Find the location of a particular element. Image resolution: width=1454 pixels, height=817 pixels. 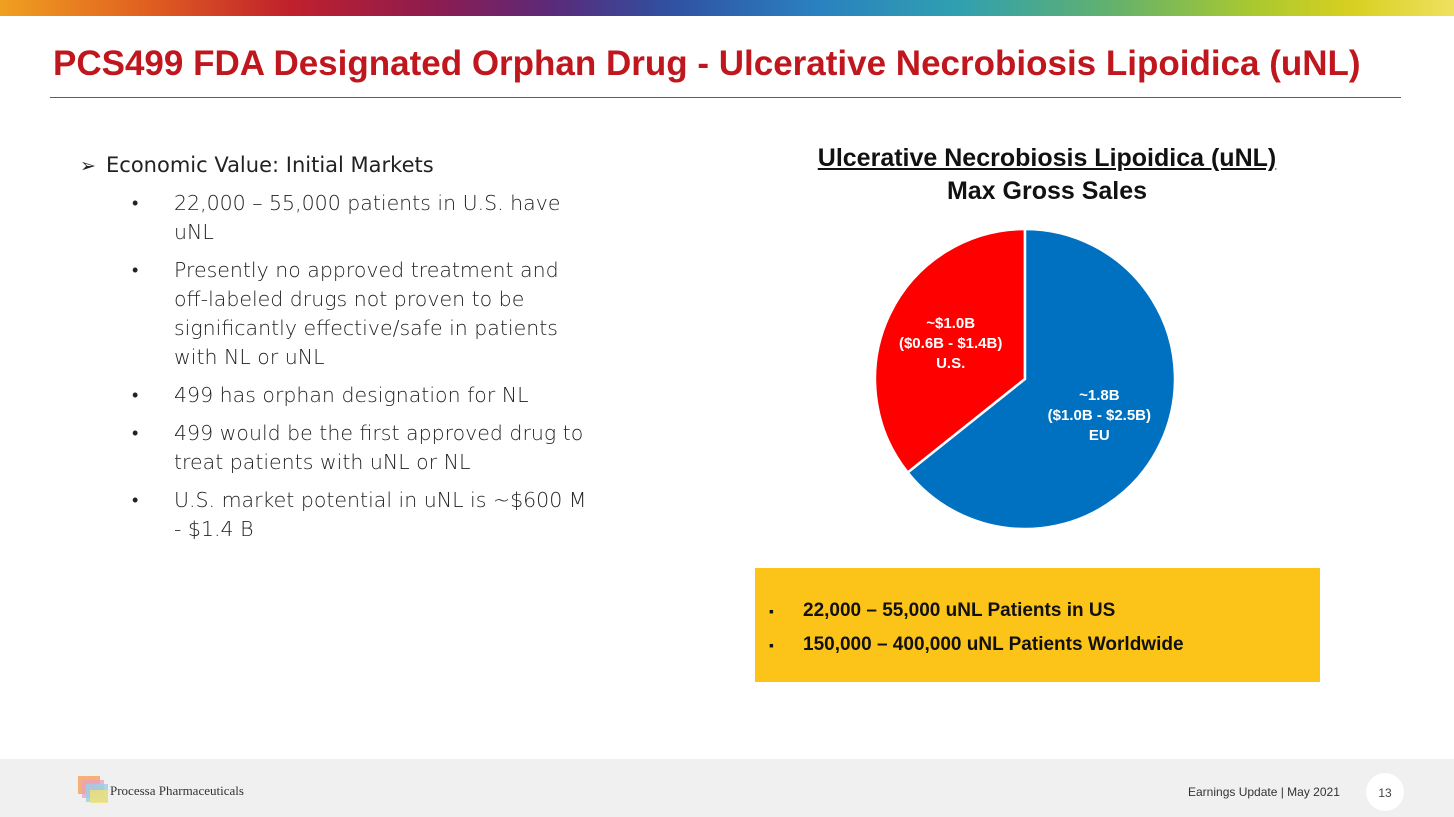

slice-range-label: ($1.0B - $2.5B) is located at coordinates (1099, 415).